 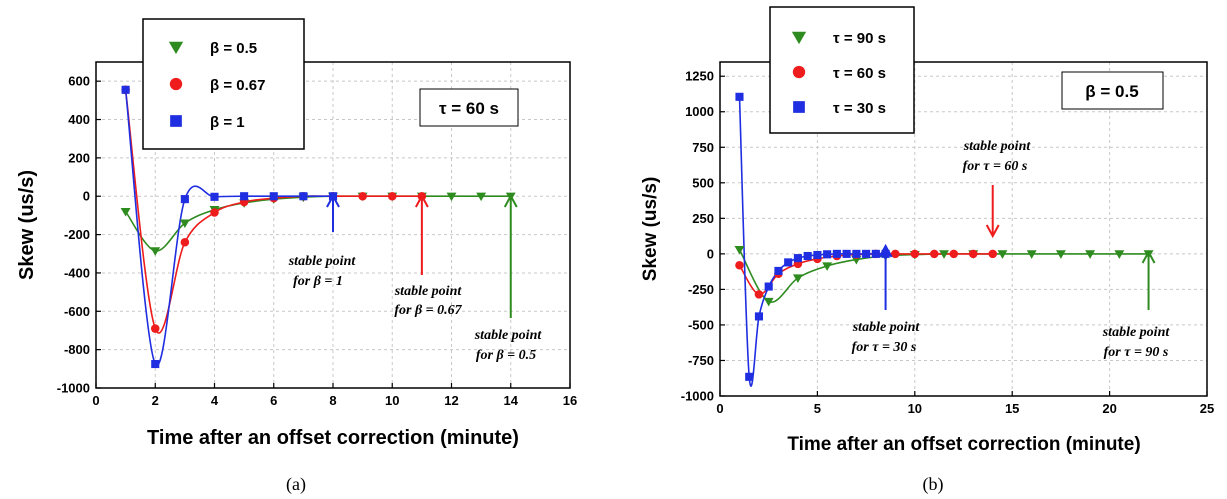 I want to click on x-axis-title-b: Time after an offset correction (minute), so click(x=963, y=444).